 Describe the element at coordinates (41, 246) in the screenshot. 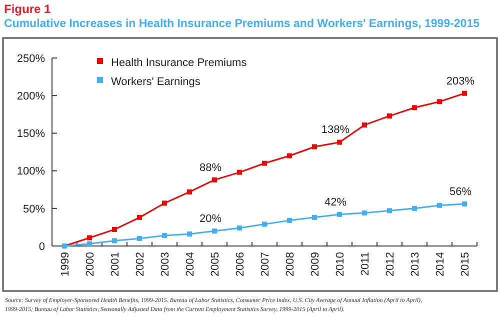

I see `y-tick-label: 0` at that location.